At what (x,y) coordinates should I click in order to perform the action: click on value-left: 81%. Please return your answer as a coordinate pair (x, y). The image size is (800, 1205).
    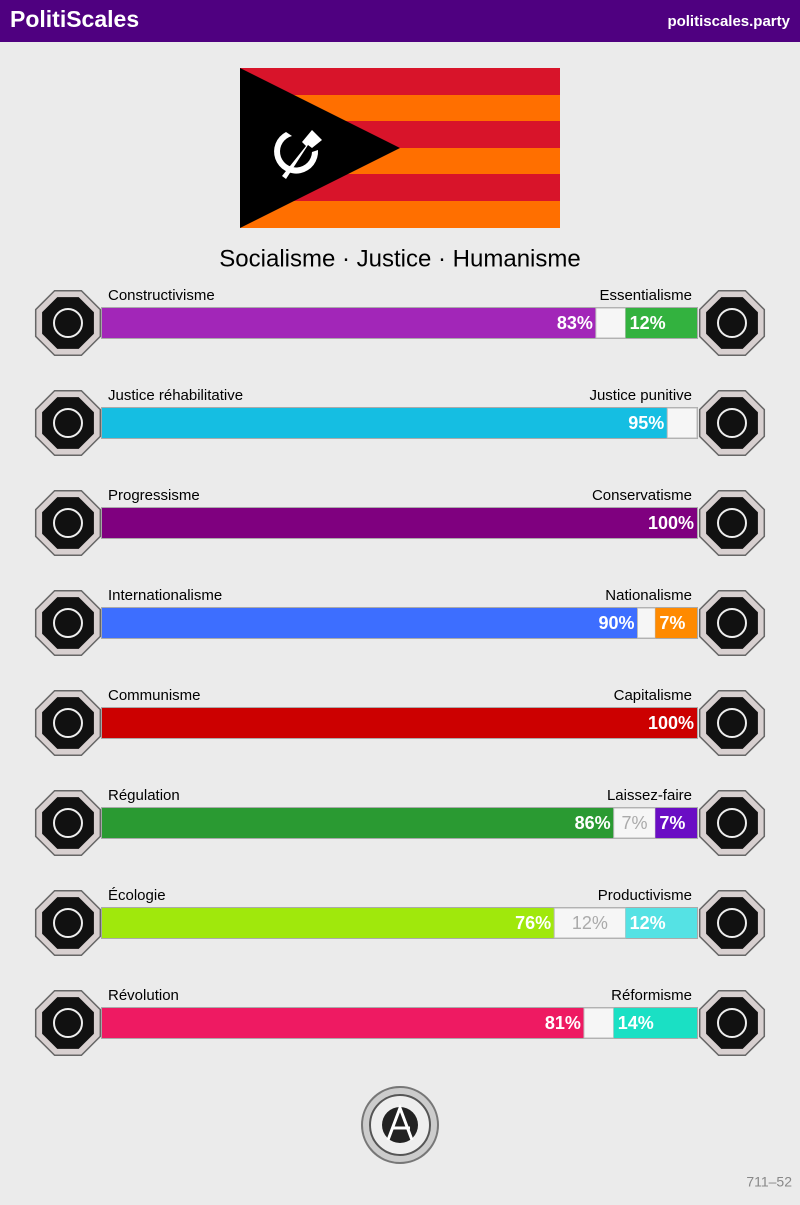
    Looking at the image, I should click on (563, 1023).